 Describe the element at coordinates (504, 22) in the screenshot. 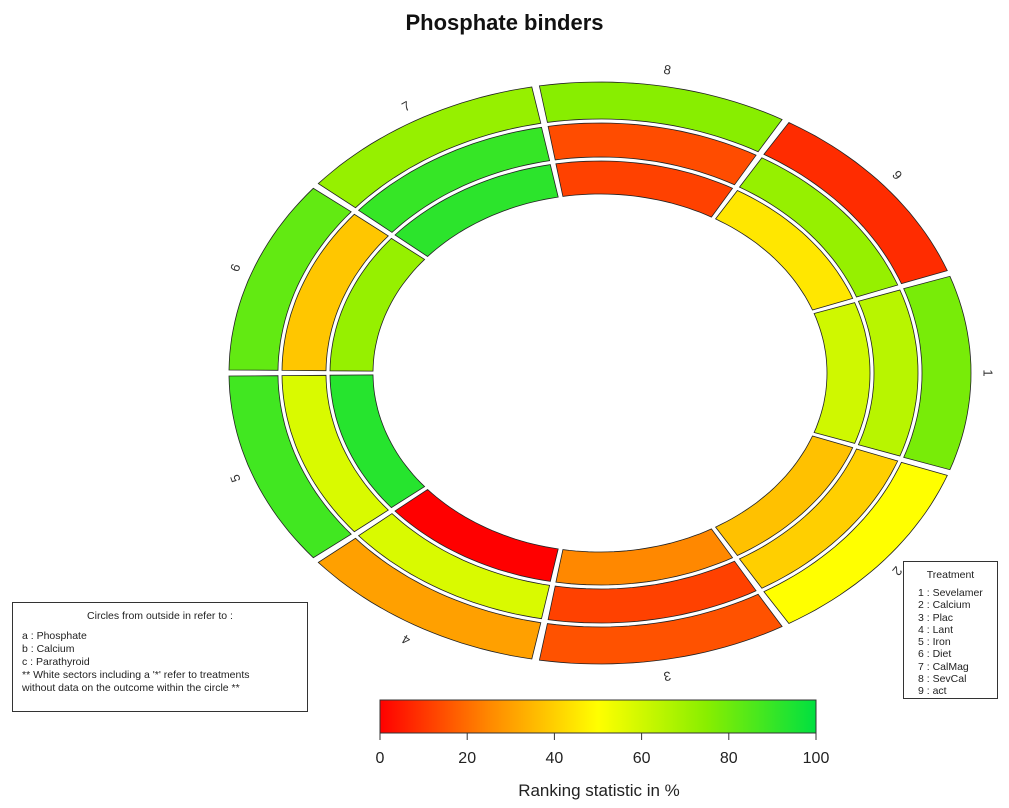

I see `chart-title: Phosphate binders` at that location.